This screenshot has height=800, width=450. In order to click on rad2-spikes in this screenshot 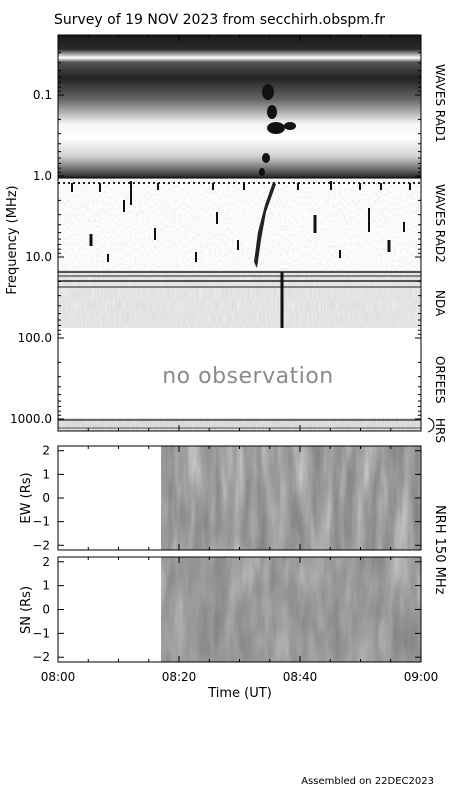, I will do `click(241, 221)`.